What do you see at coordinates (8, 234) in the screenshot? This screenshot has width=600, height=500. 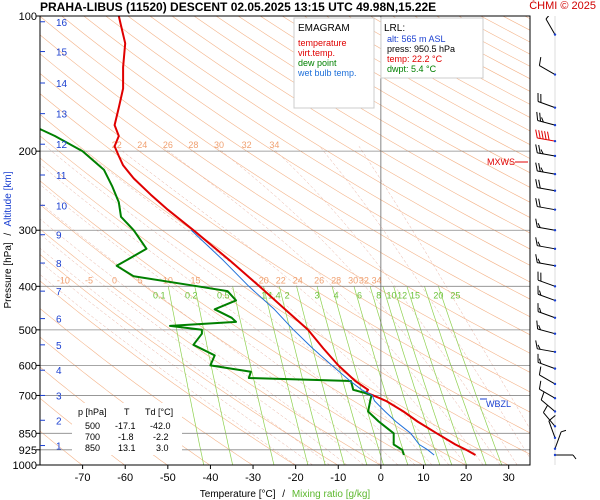 I see `y-axis-label-sep: /` at bounding box center [8, 234].